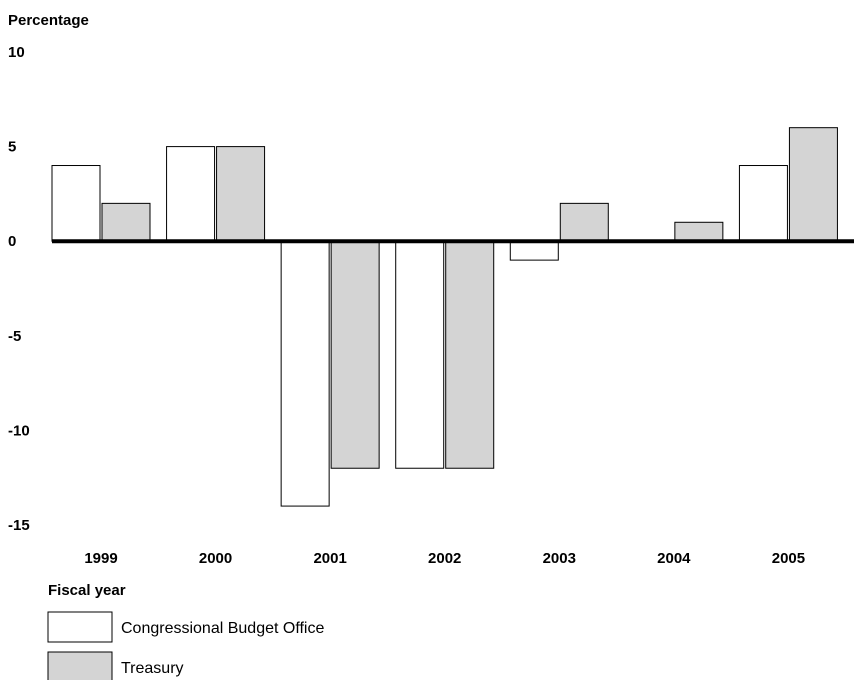  I want to click on x-tick-label: 2005, so click(788, 558).